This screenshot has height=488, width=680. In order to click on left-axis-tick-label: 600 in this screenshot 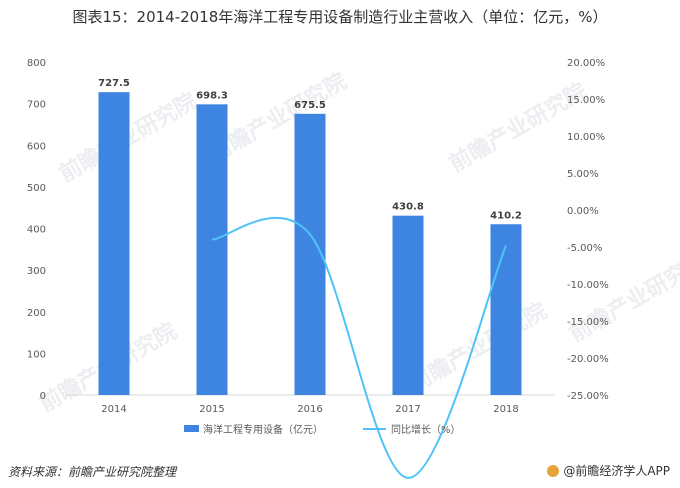, I will do `click(36, 146)`.